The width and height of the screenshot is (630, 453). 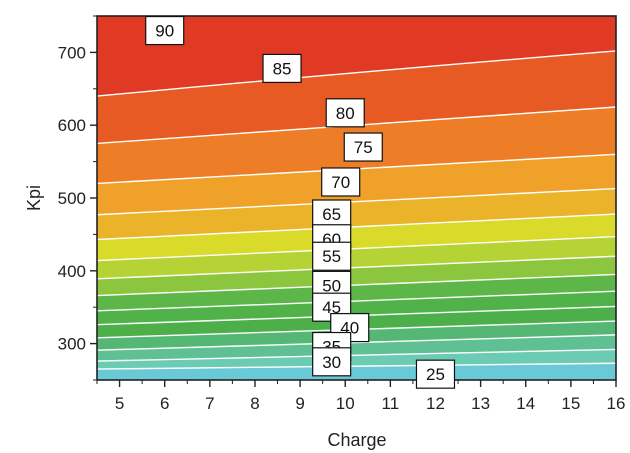 I want to click on contour-label: 30, so click(x=332, y=362).